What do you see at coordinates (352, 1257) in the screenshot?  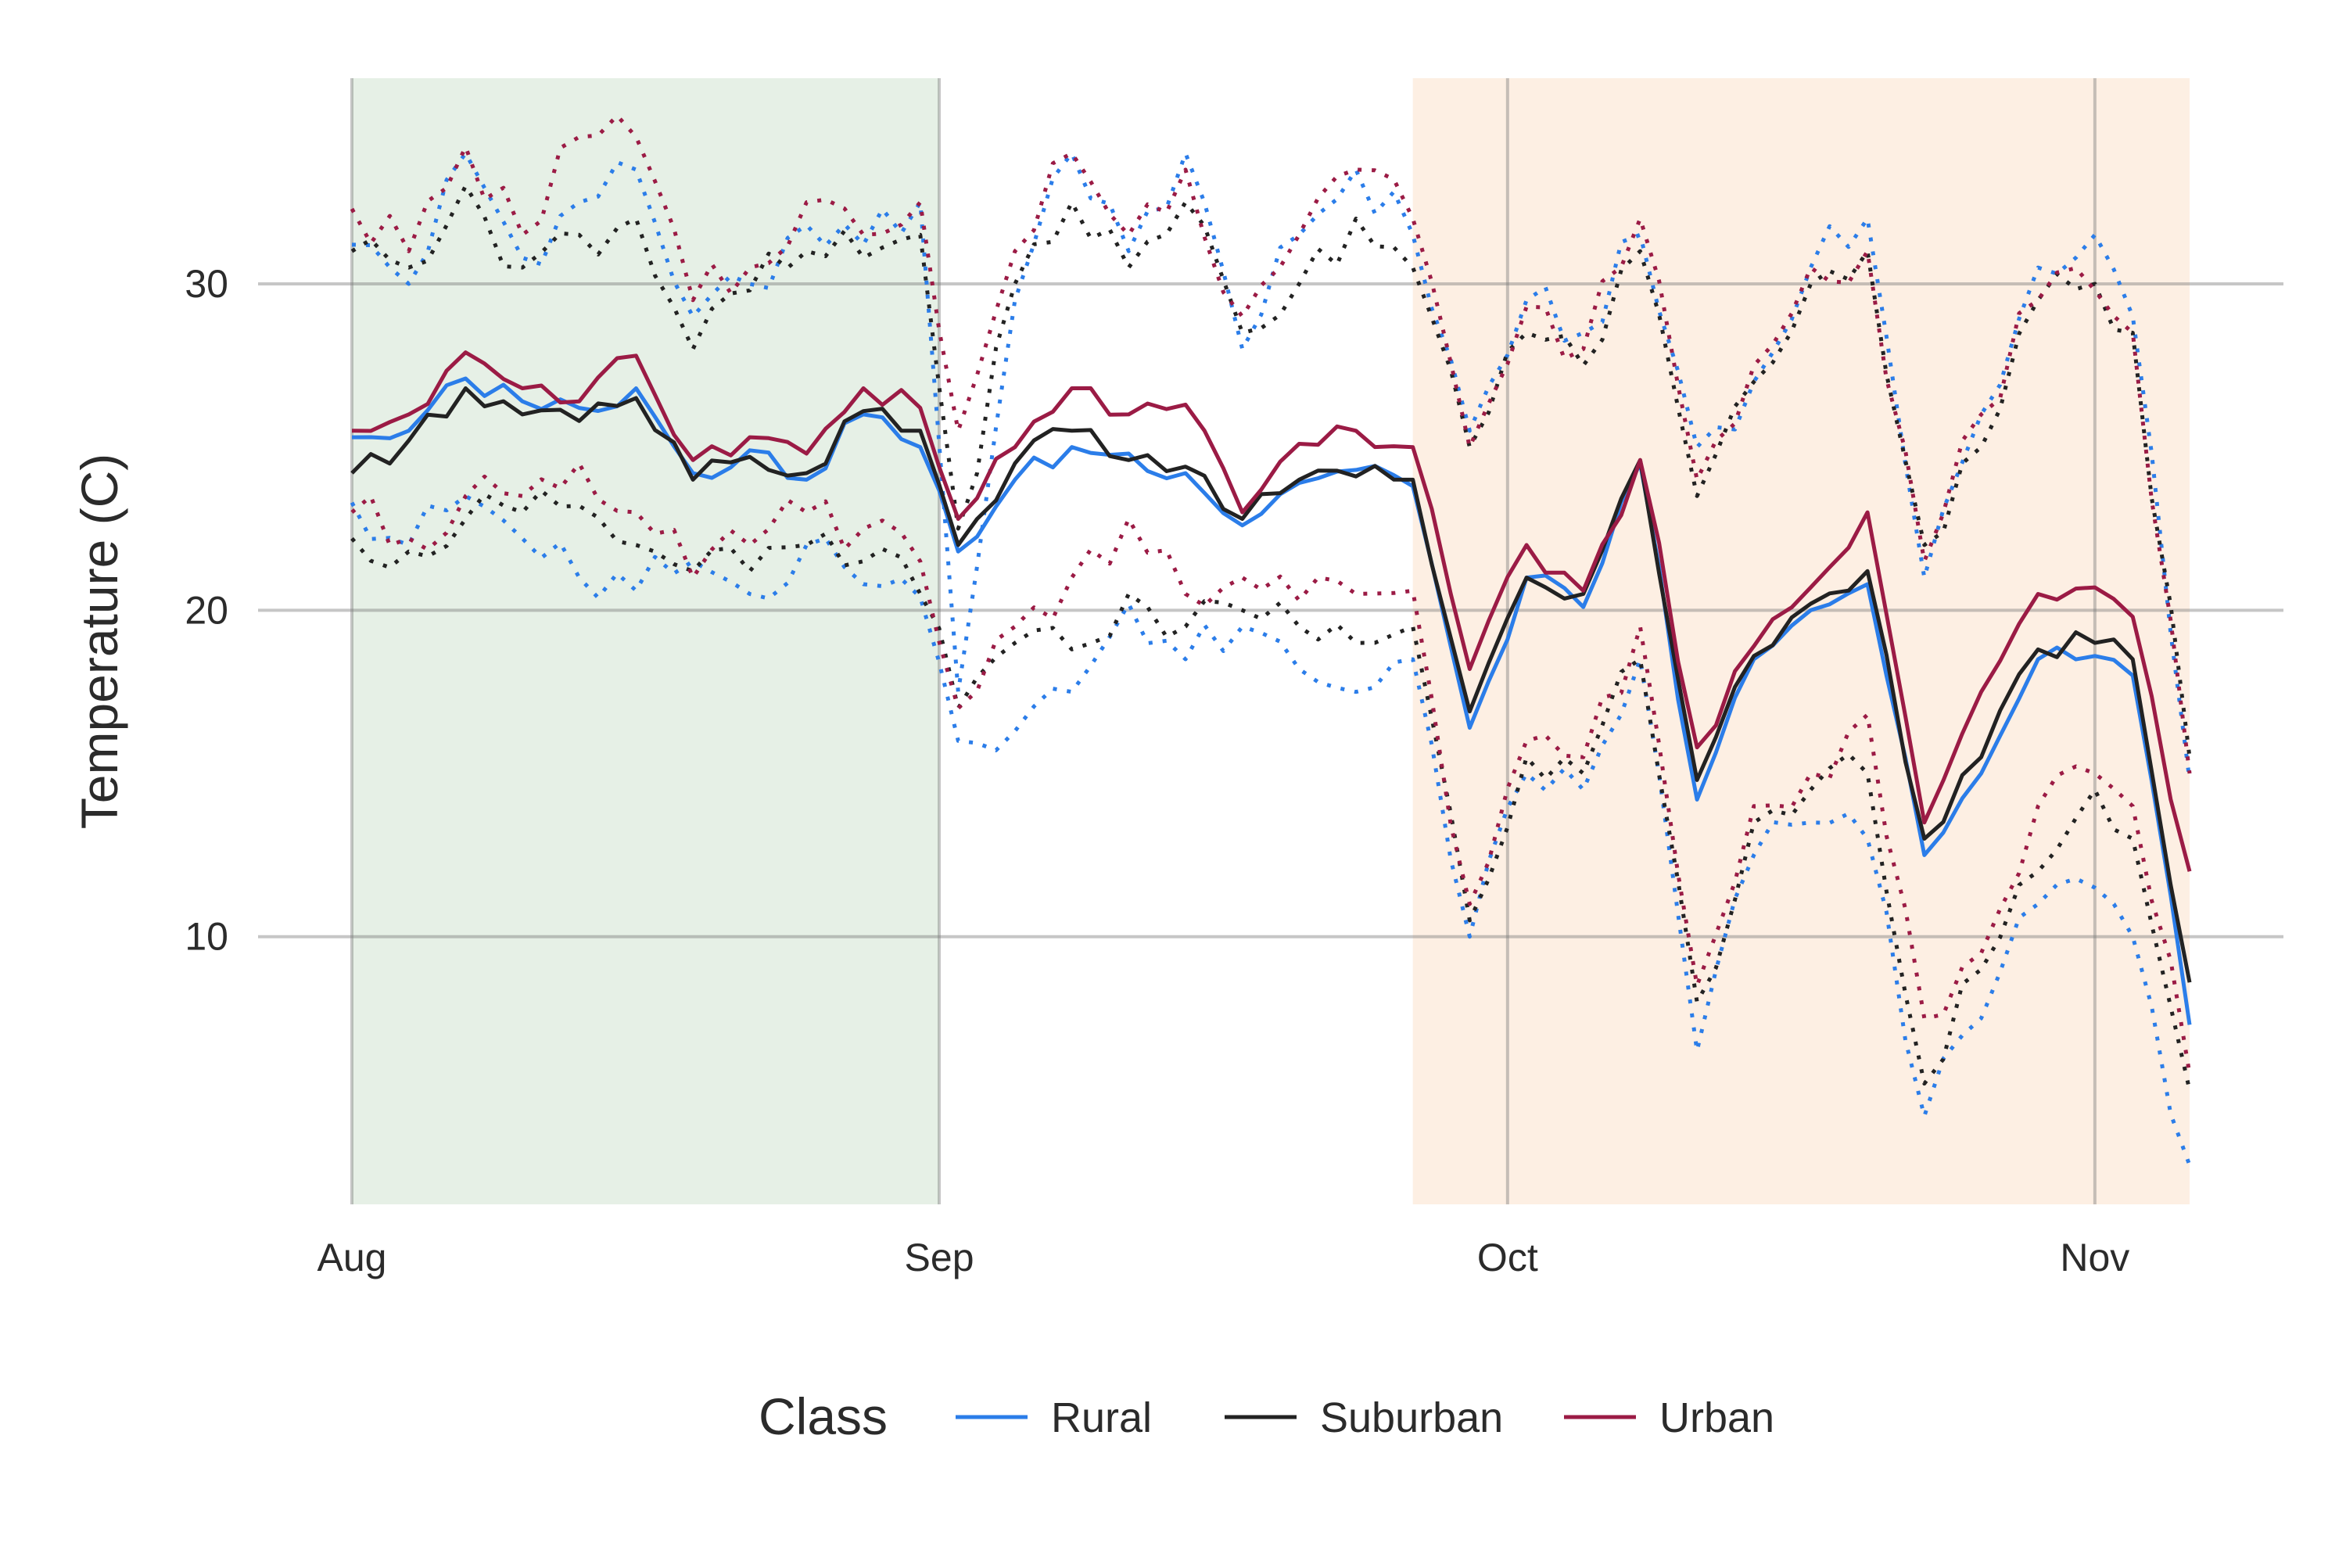 I see `x-tick-label-aug: Aug` at bounding box center [352, 1257].